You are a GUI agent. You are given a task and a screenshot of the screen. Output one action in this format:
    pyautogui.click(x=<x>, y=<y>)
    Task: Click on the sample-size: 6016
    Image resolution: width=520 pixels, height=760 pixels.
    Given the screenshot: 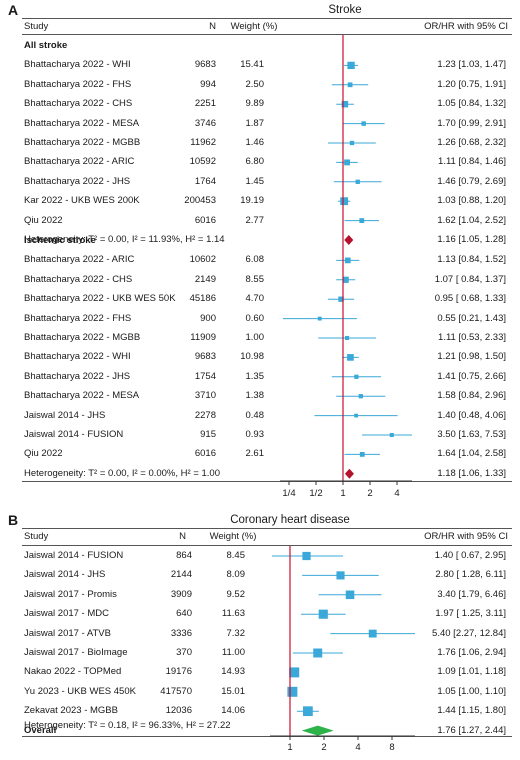 What is the action you would take?
    pyautogui.click(x=205, y=220)
    